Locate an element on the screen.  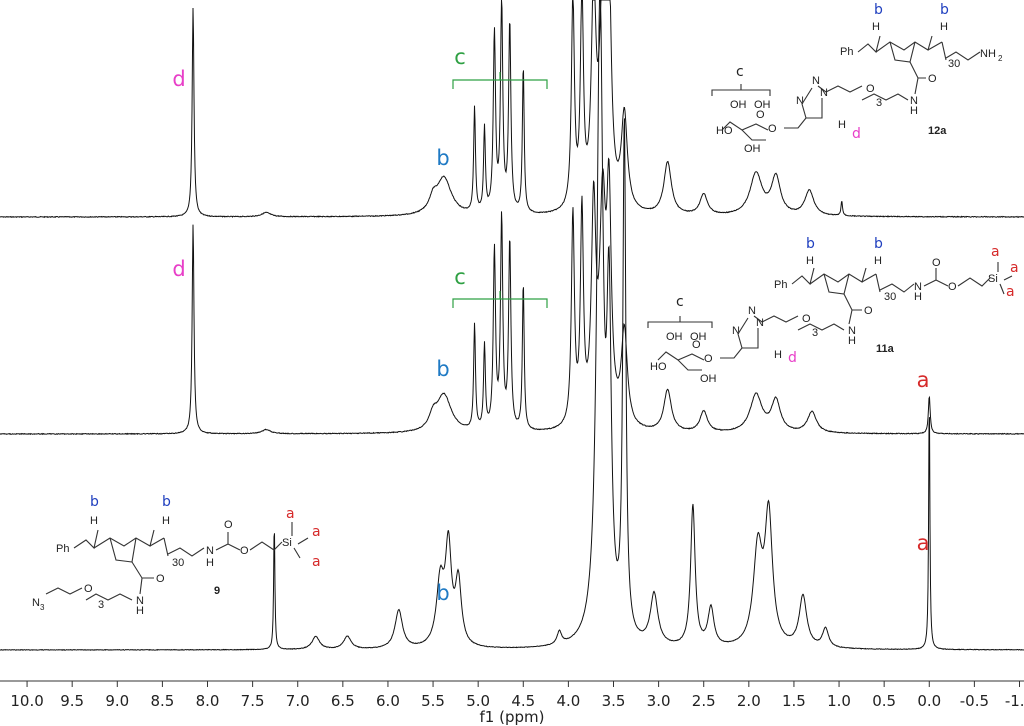
x-tick-label: 4.5 is located at coordinates (523, 701).